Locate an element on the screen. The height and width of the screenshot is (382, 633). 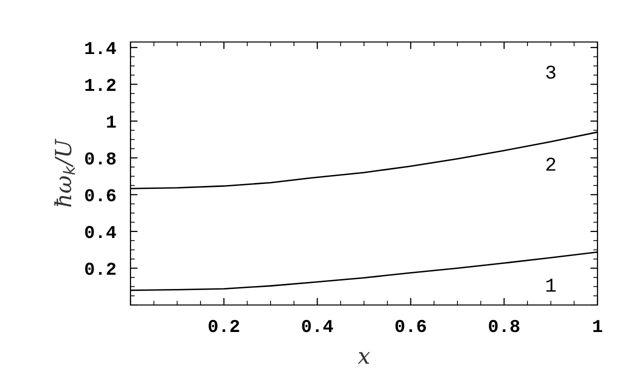
y-axis-title: ħω$_{k}$/U is located at coordinates (64, 172).